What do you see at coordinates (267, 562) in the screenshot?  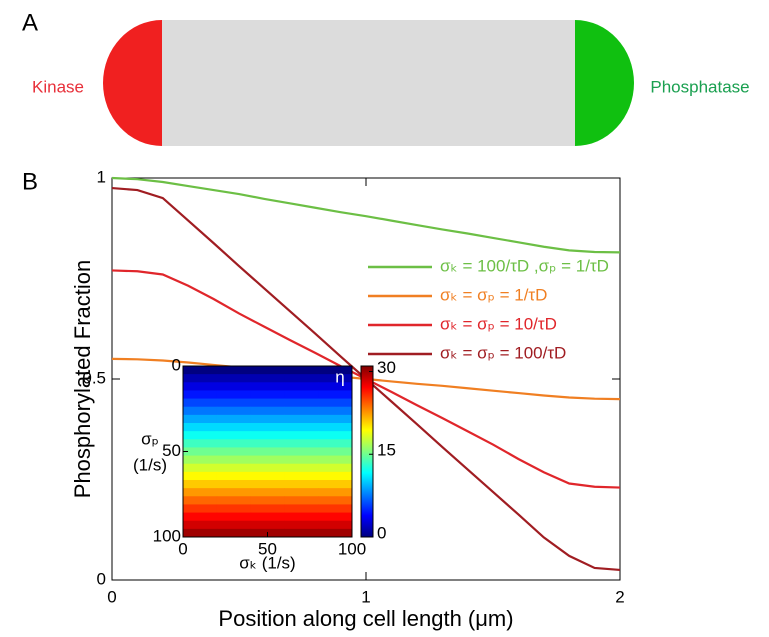 I see `x-axis-label: σₖ (1/s)` at bounding box center [267, 562].